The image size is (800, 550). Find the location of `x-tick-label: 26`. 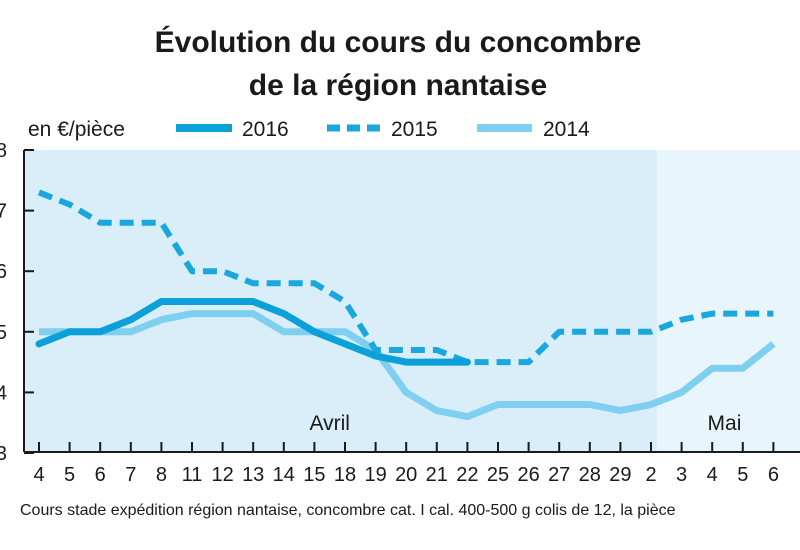

x-tick-label: 26 is located at coordinates (528, 475).